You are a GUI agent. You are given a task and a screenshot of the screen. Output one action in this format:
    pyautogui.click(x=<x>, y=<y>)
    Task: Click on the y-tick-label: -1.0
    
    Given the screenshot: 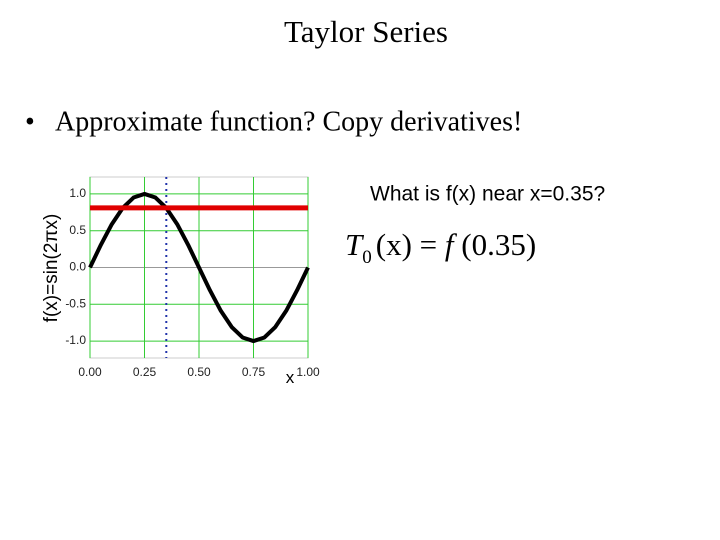 What is the action you would take?
    pyautogui.click(x=75, y=340)
    